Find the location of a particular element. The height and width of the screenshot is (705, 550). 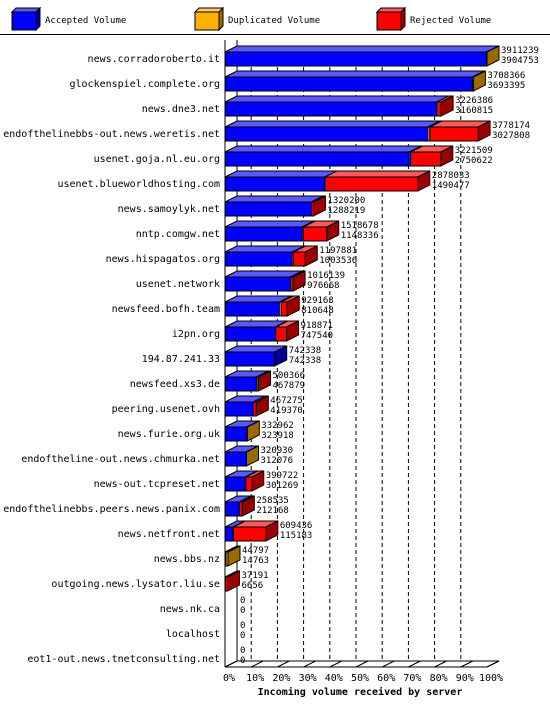

category-label: news.nk.ca is located at coordinates (190, 609).